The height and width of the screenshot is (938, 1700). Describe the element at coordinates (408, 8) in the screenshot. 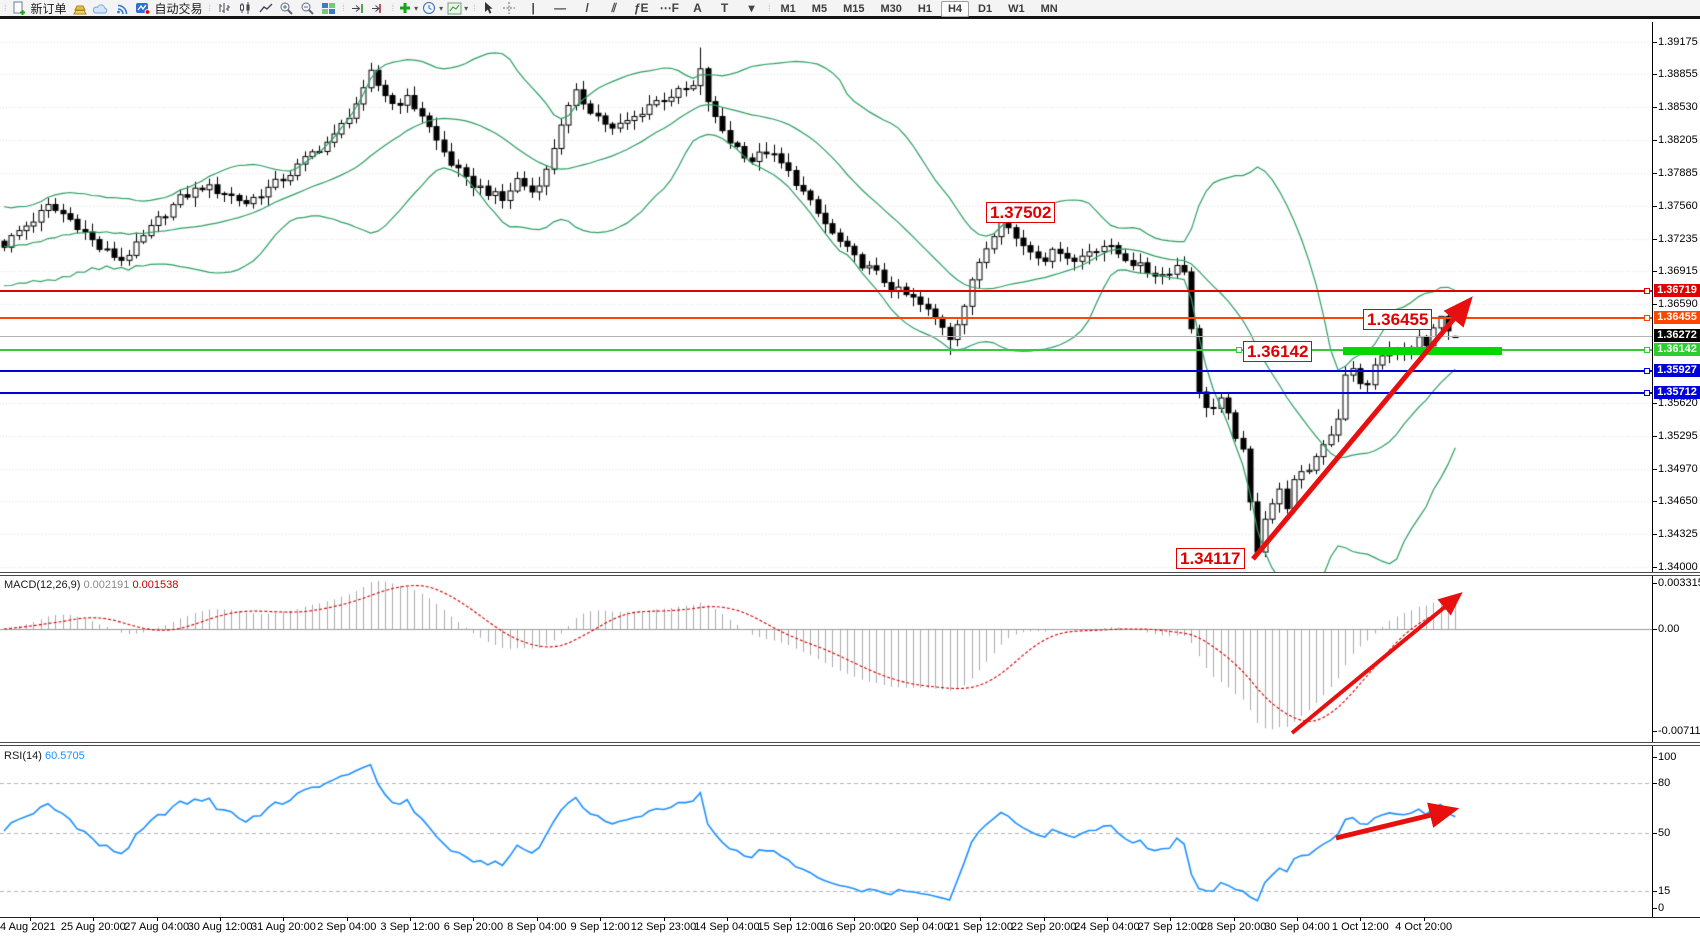

I see `indicators-button: ▾` at that location.